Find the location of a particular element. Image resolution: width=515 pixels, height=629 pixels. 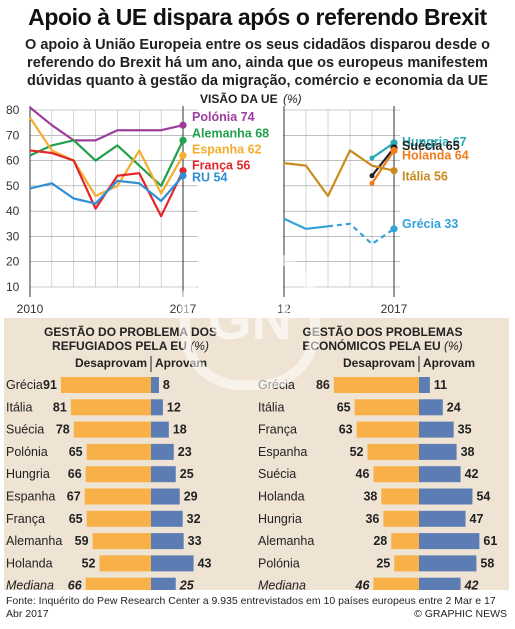

legend-desaprovam: Desaprovam is located at coordinates (379, 363).